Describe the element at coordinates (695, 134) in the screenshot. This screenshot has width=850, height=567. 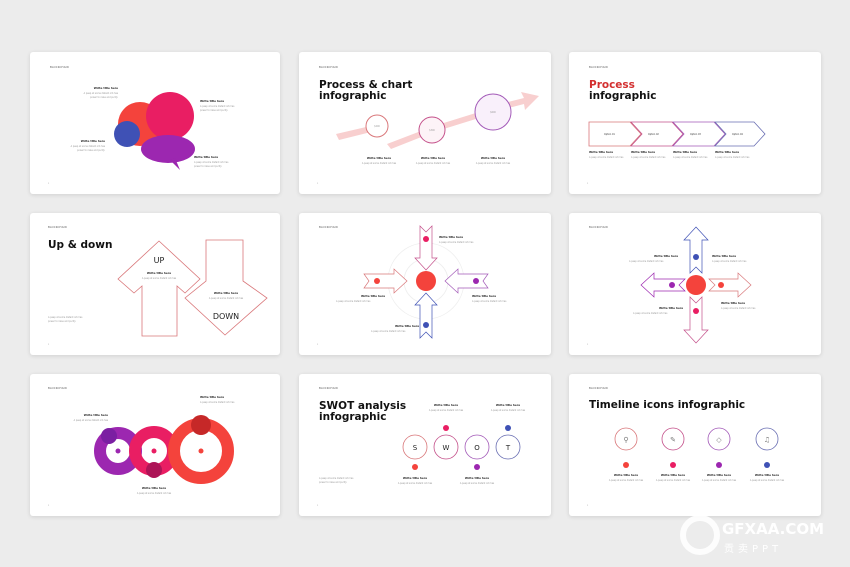
I see `option-3: Option 03` at that location.